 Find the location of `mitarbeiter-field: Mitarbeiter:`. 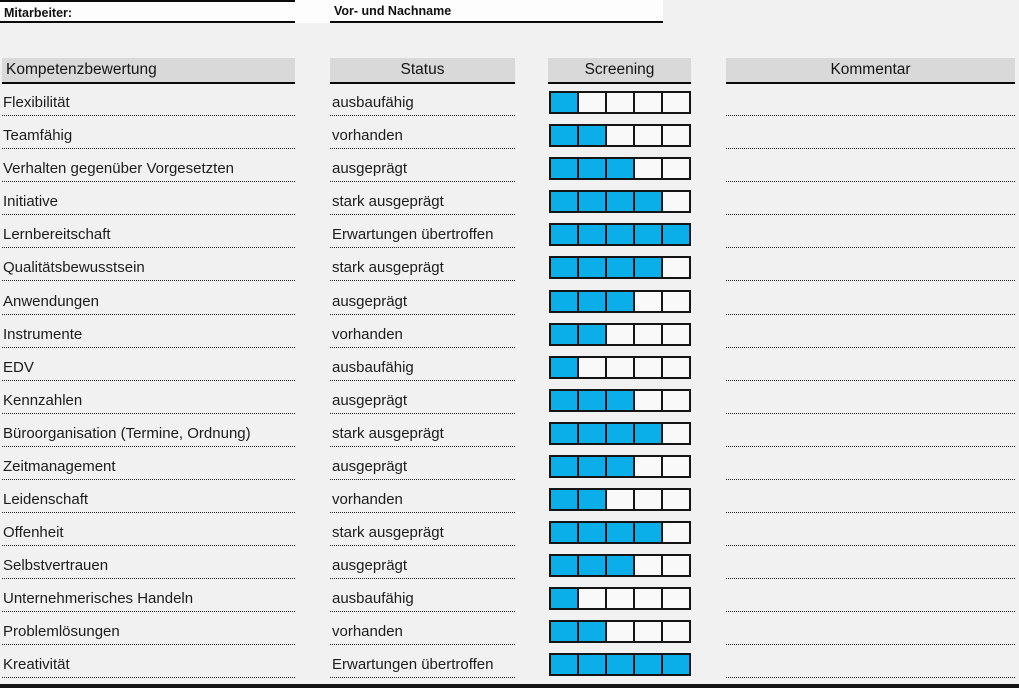

mitarbeiter-field: Mitarbeiter: is located at coordinates (147, 11).